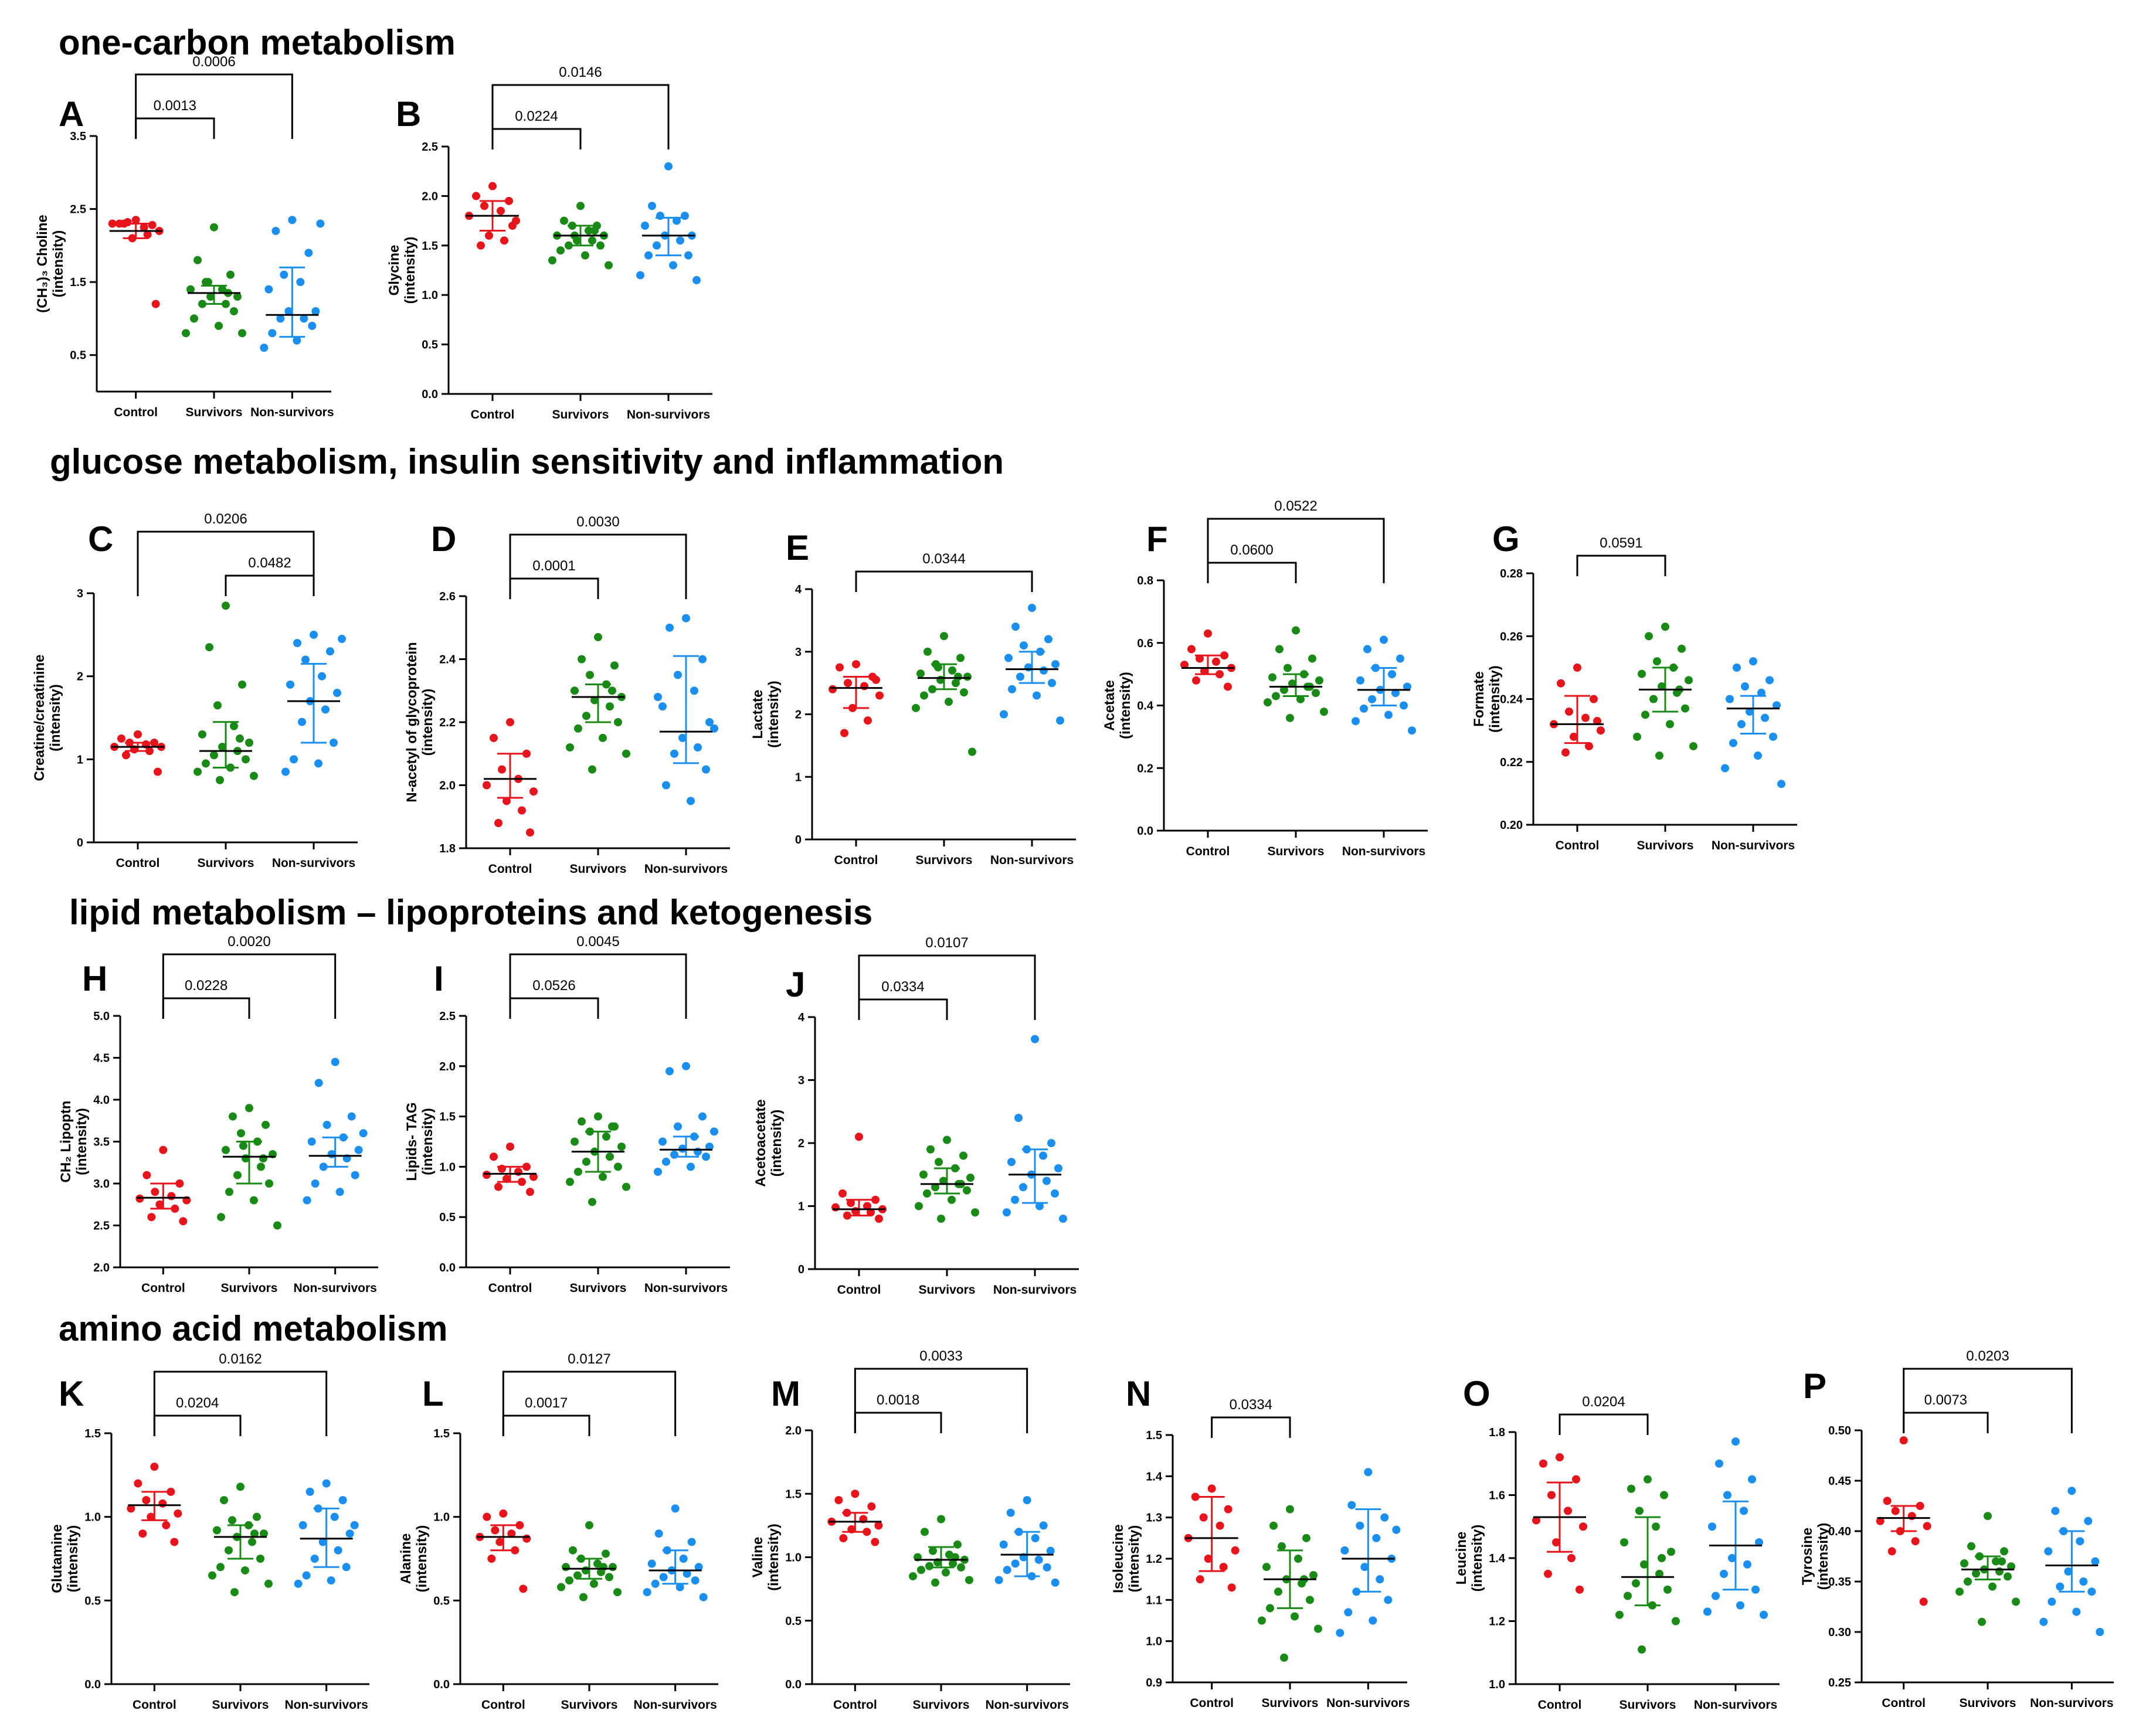 The width and height of the screenshot is (2156, 1724). What do you see at coordinates (42, 264) in the screenshot?
I see `y-axis-title: (CH₃)₃ Choline` at bounding box center [42, 264].